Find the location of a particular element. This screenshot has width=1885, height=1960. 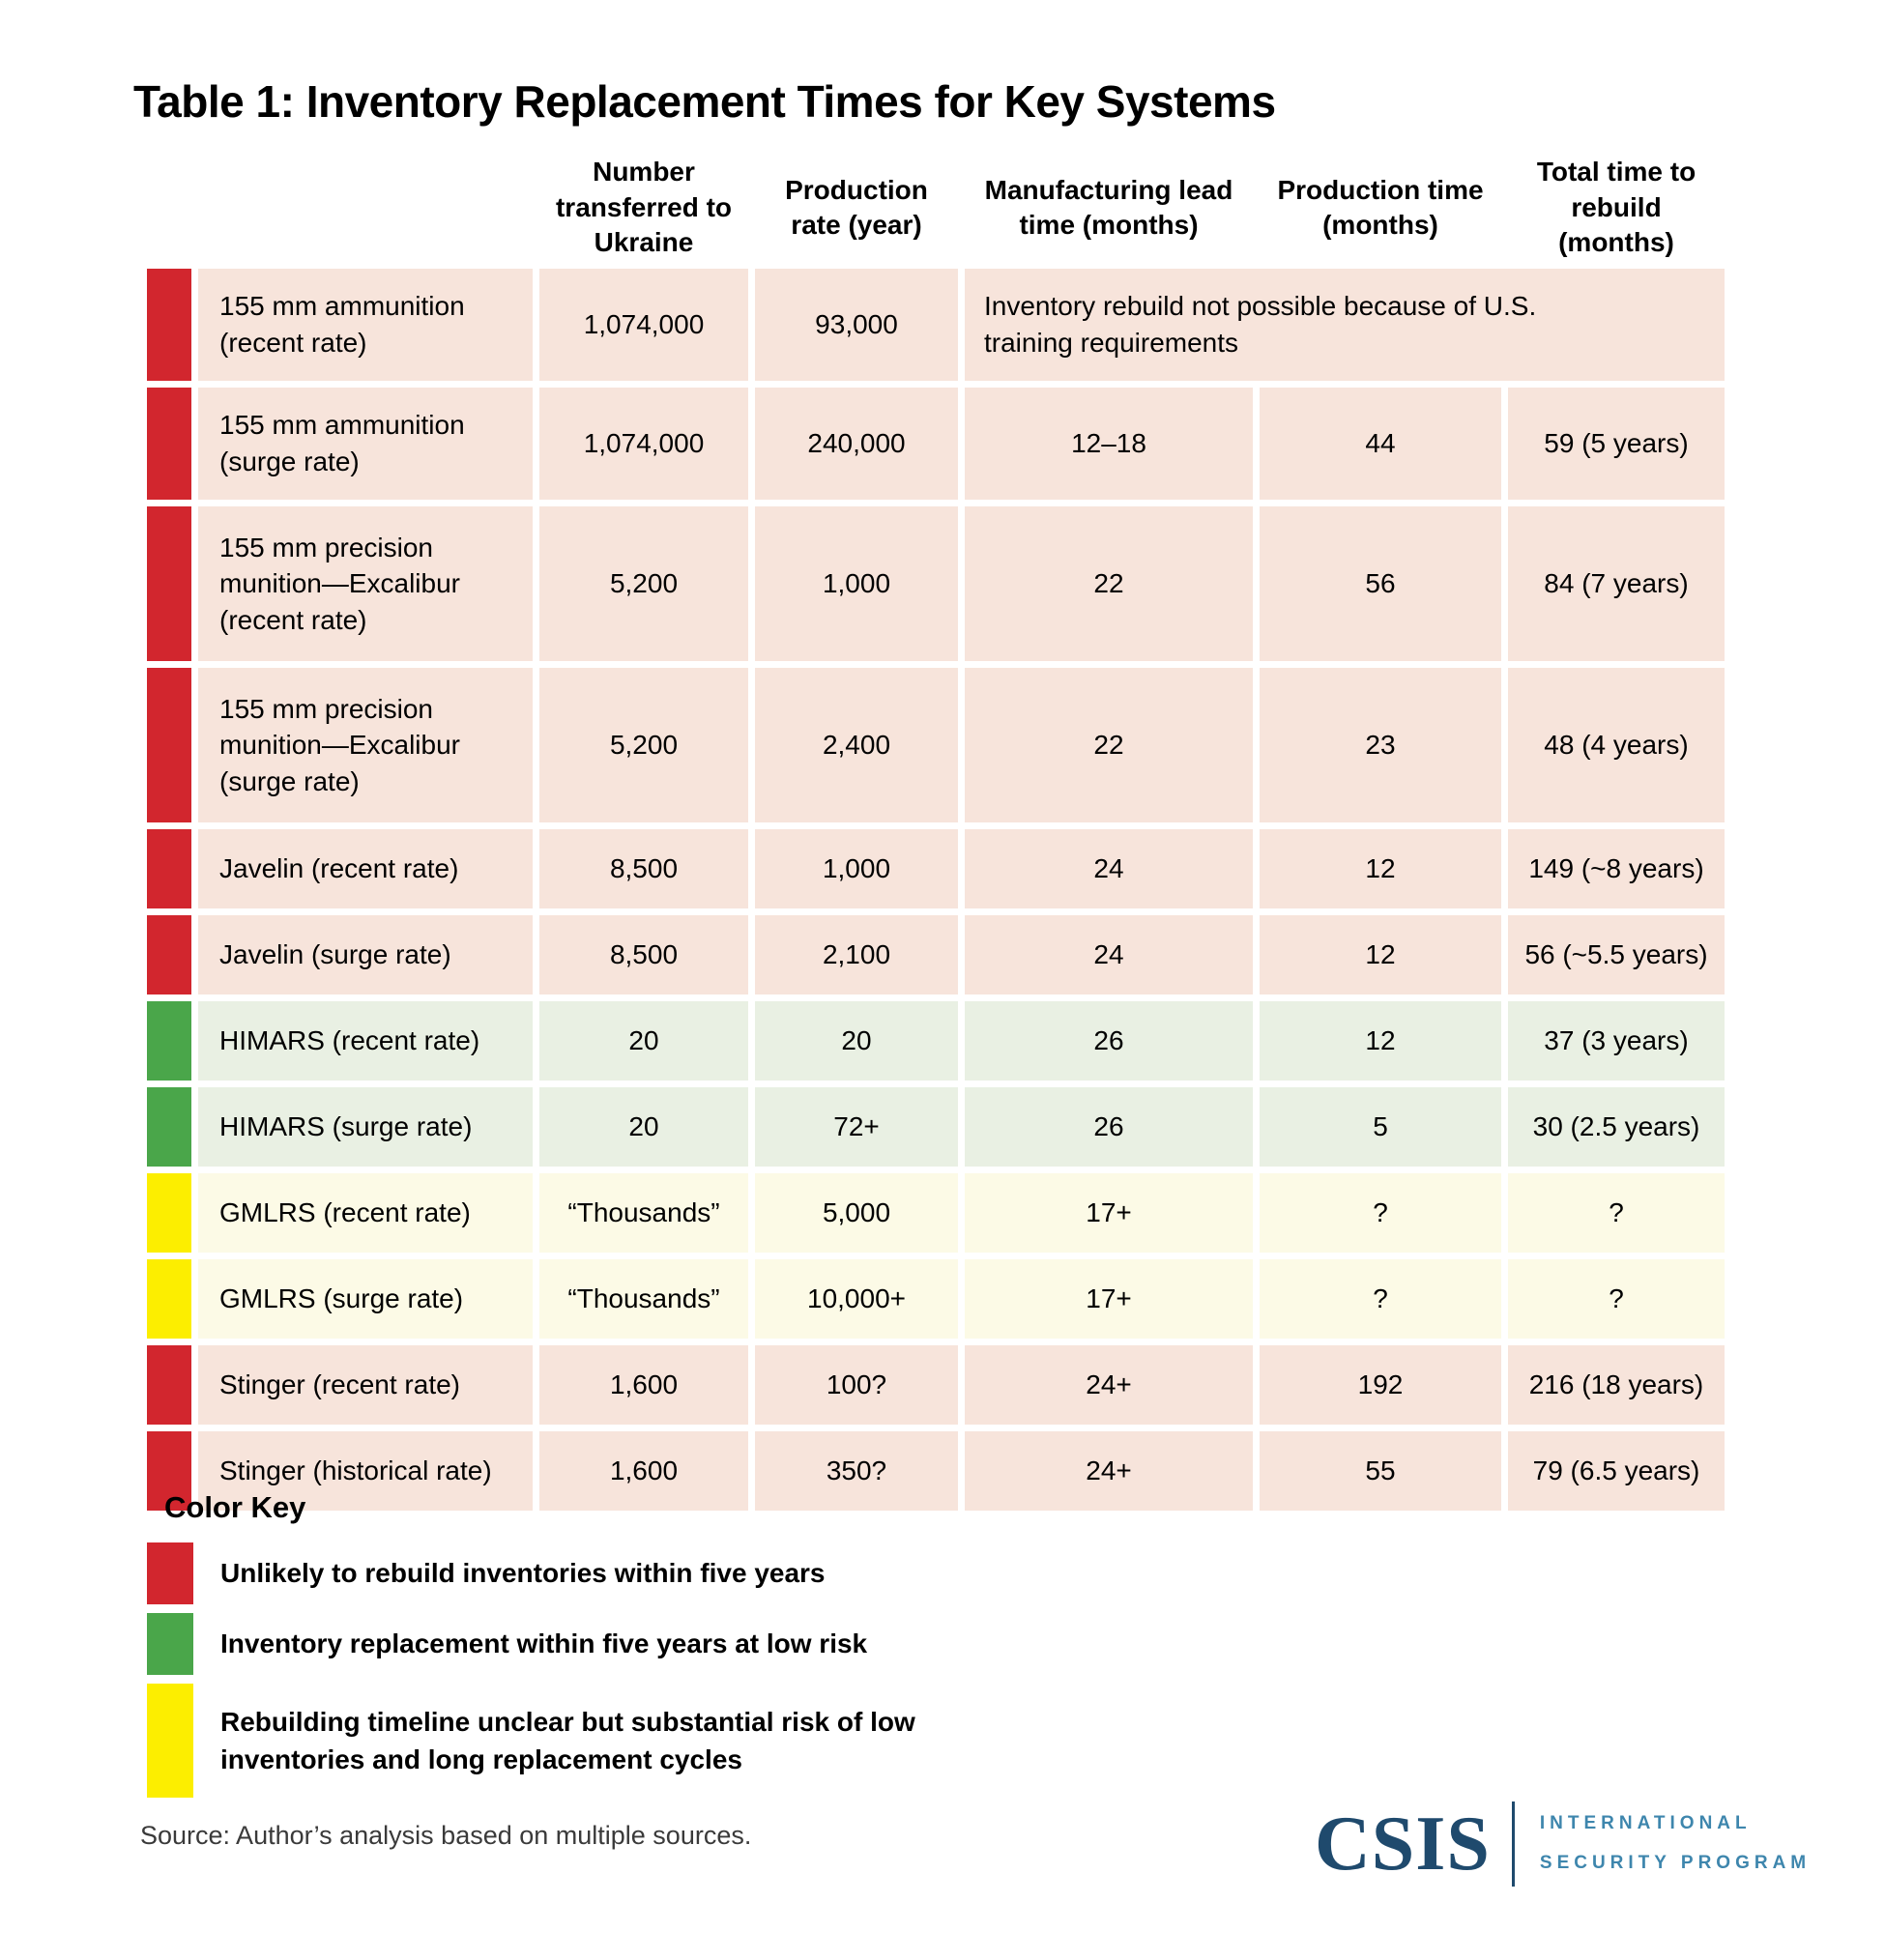

production-rate-cell: 5,000 is located at coordinates (856, 1213).